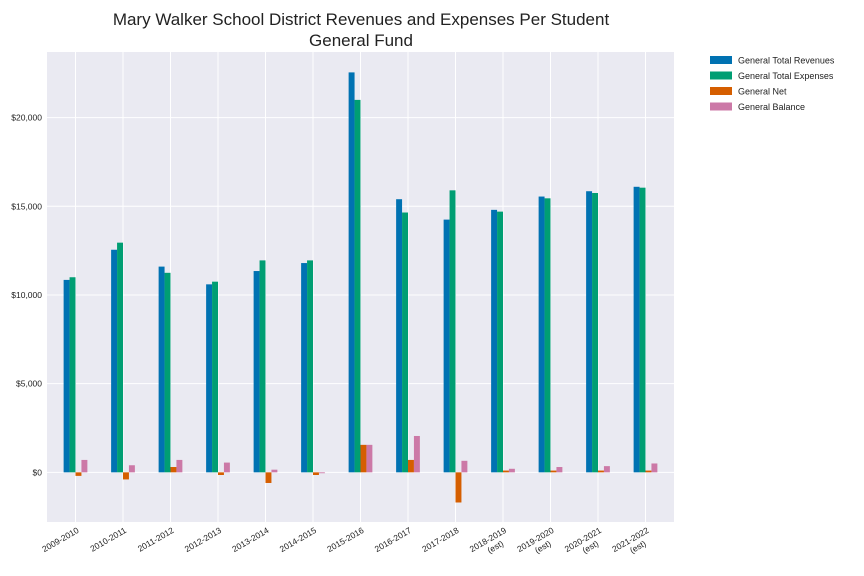  I want to click on svg-text: 2011-2012, so click(156, 539).